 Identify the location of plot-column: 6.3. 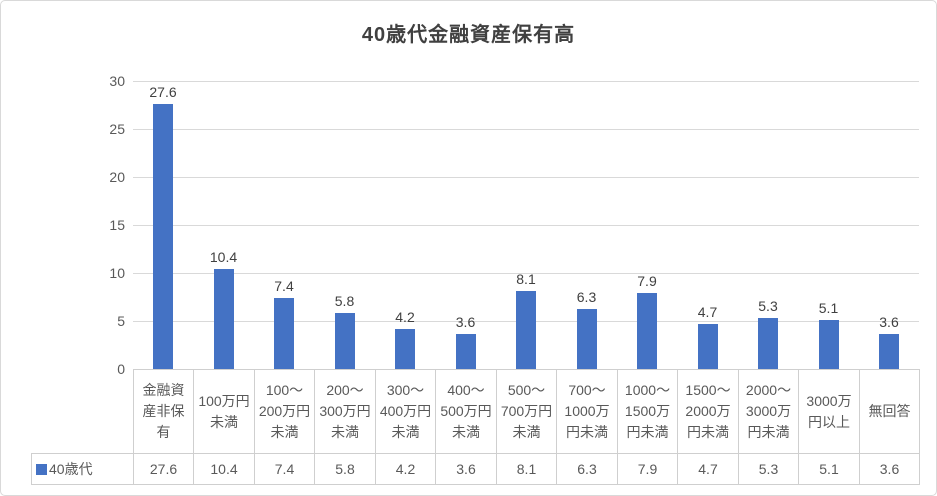
(586, 225).